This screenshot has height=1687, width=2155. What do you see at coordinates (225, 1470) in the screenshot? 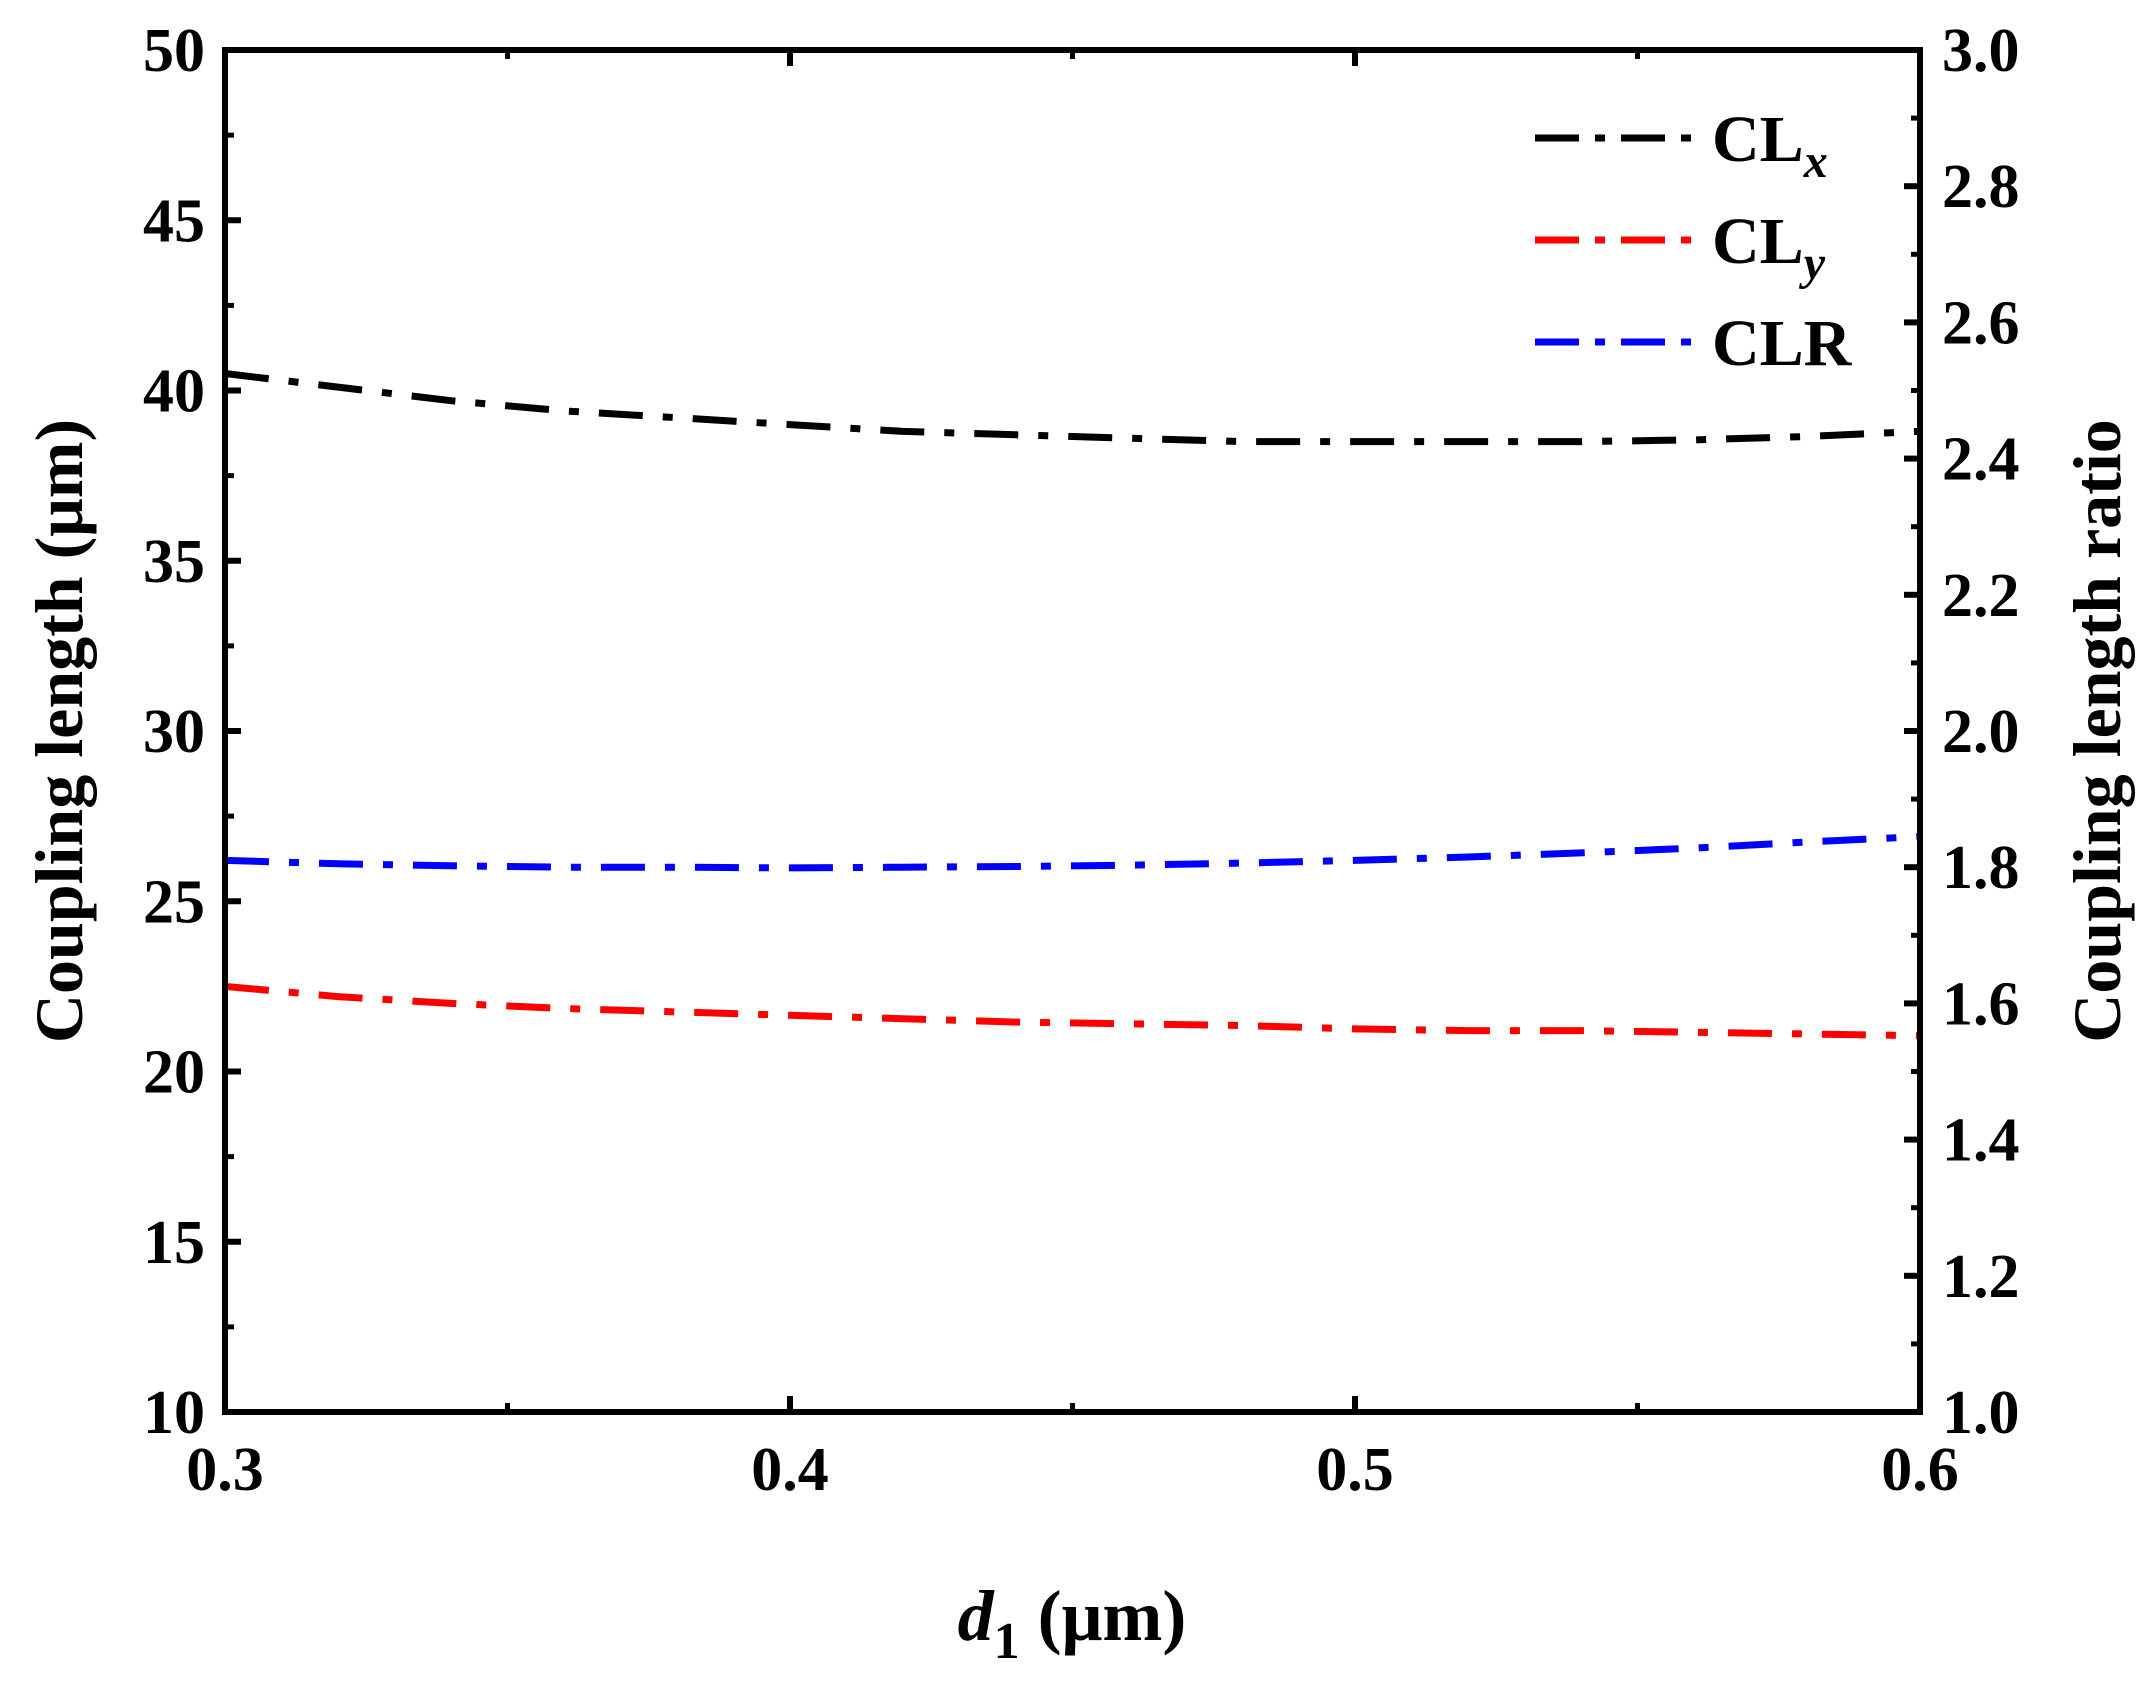
I see `x-tick-label: 0.3` at bounding box center [225, 1470].